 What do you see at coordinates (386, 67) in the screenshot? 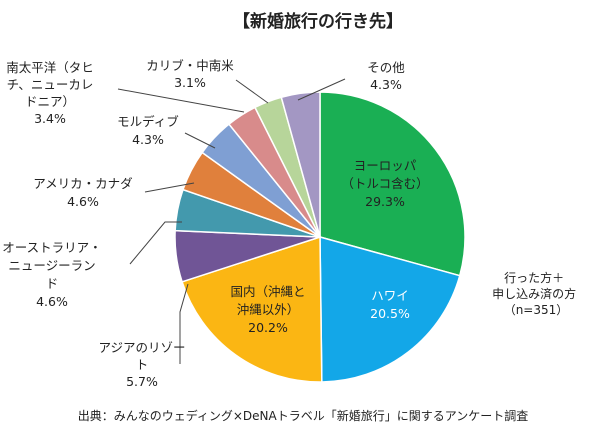
I see `slice-name-9-line-0: その他` at bounding box center [386, 67].